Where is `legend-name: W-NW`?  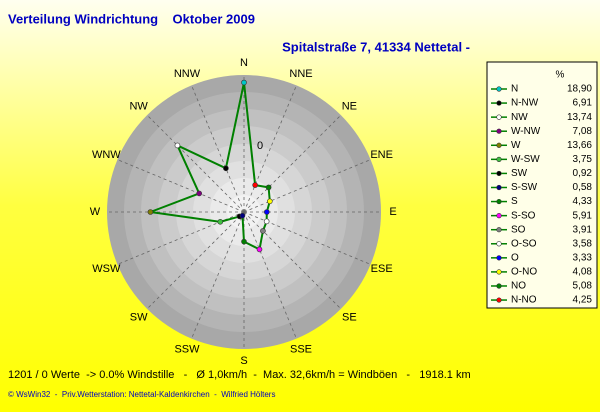 legend-name: W-NW is located at coordinates (526, 131).